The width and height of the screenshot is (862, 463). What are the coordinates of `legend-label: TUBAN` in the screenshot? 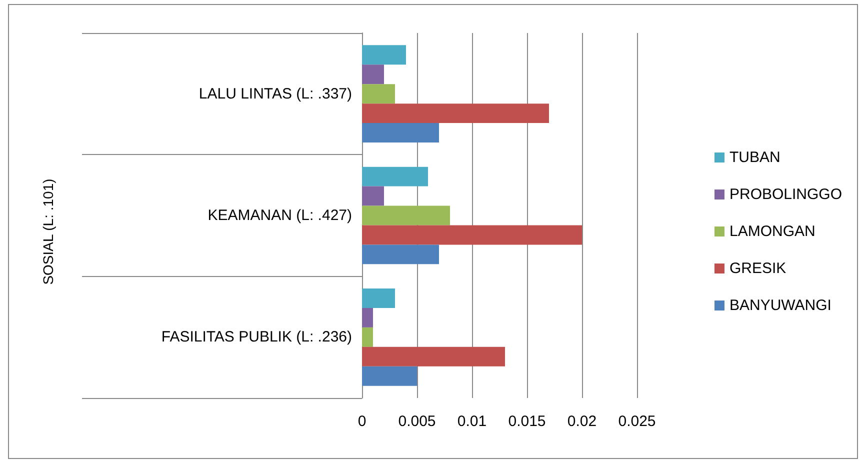 It's located at (754, 157).